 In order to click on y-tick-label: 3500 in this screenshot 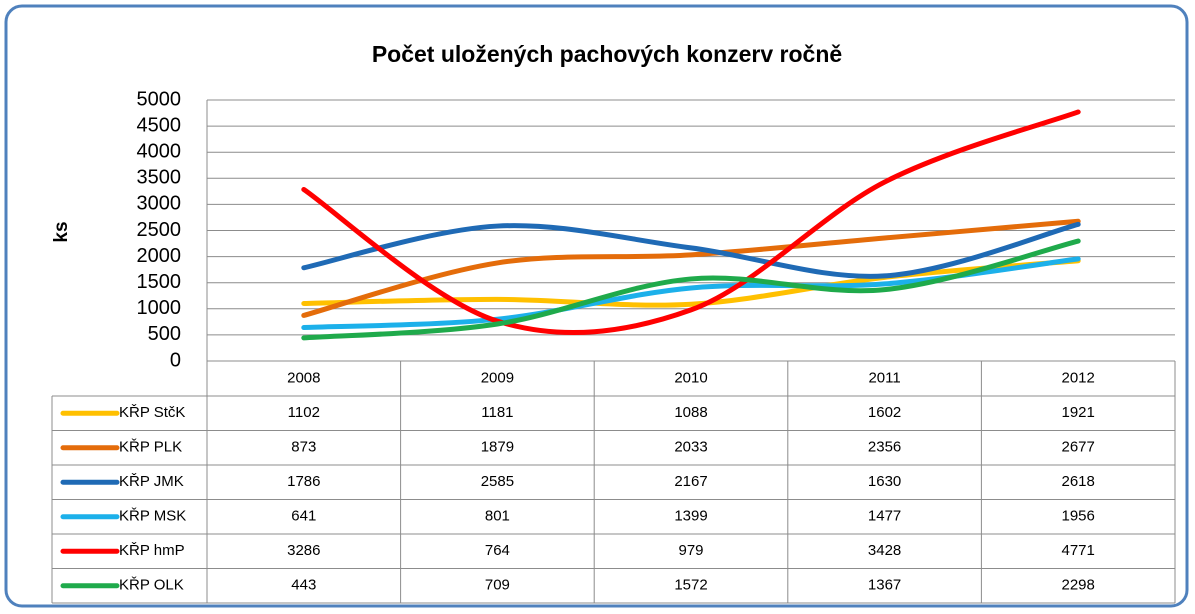, I will do `click(159, 178)`.